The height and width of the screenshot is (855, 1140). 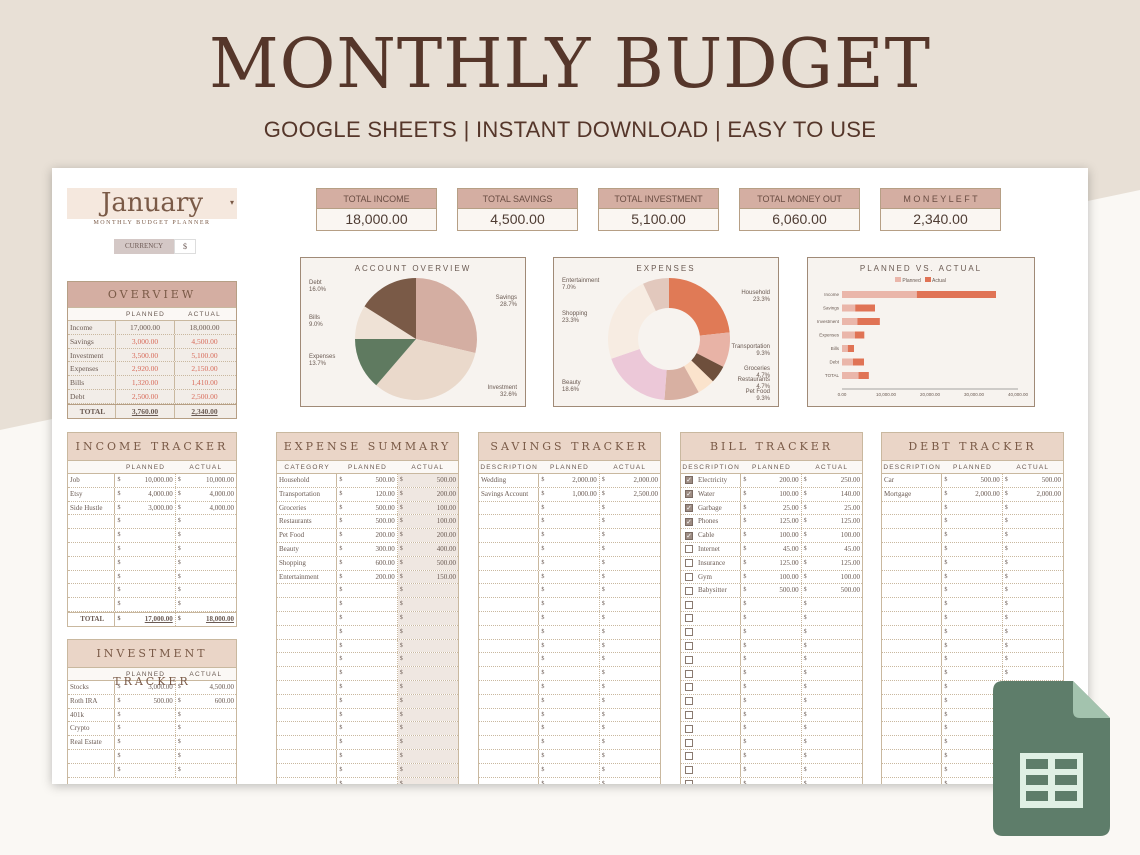 I want to click on table-row: Savings Account $1,000.00 $2,500.00, so click(x=569, y=494).